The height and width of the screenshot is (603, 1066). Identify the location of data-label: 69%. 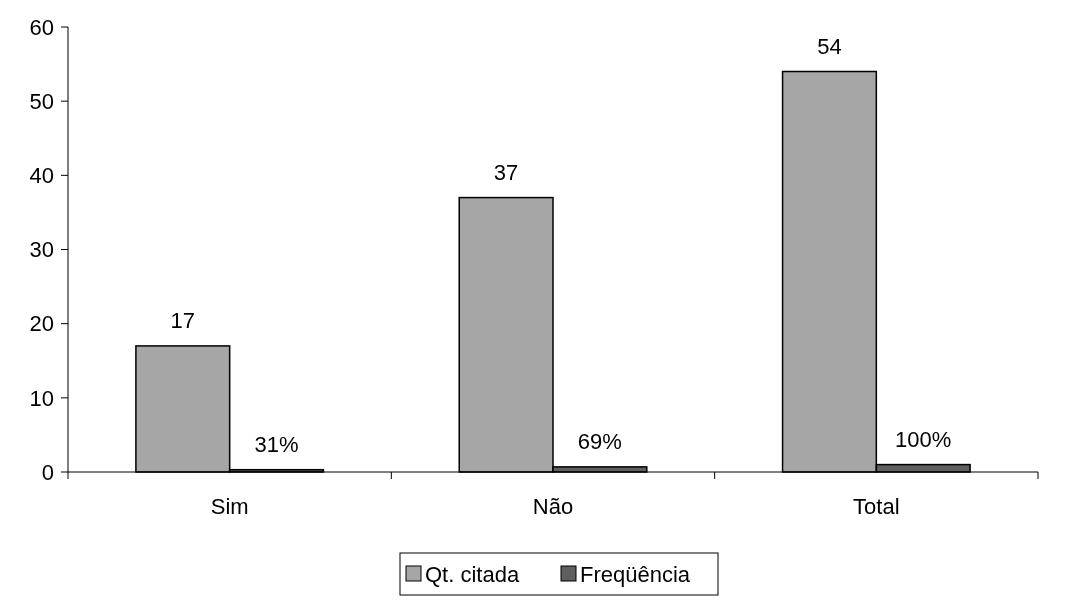
(599, 441).